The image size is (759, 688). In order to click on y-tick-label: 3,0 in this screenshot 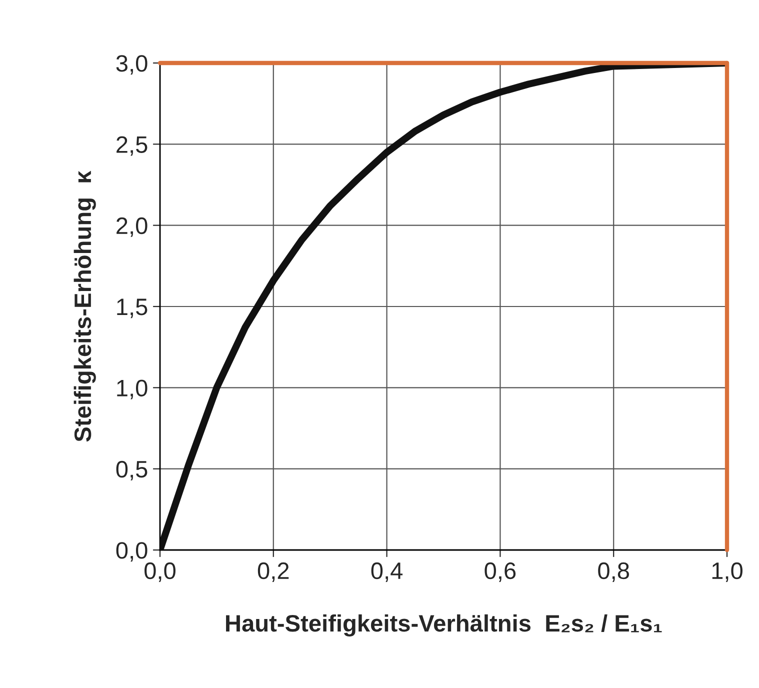, I will do `click(132, 65)`.